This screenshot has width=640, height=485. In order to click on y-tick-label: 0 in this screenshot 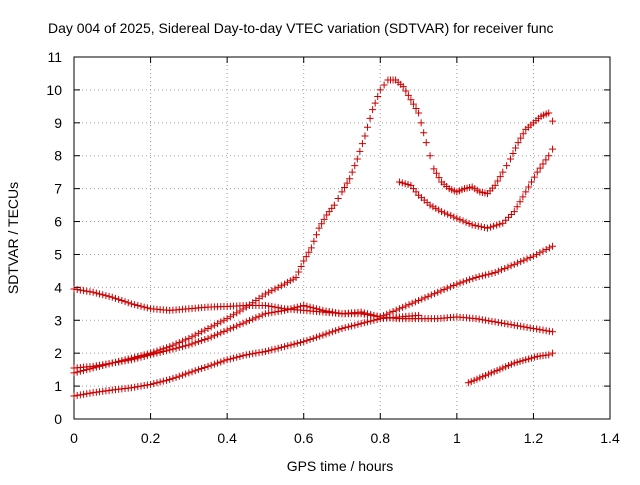, I will do `click(58, 419)`.